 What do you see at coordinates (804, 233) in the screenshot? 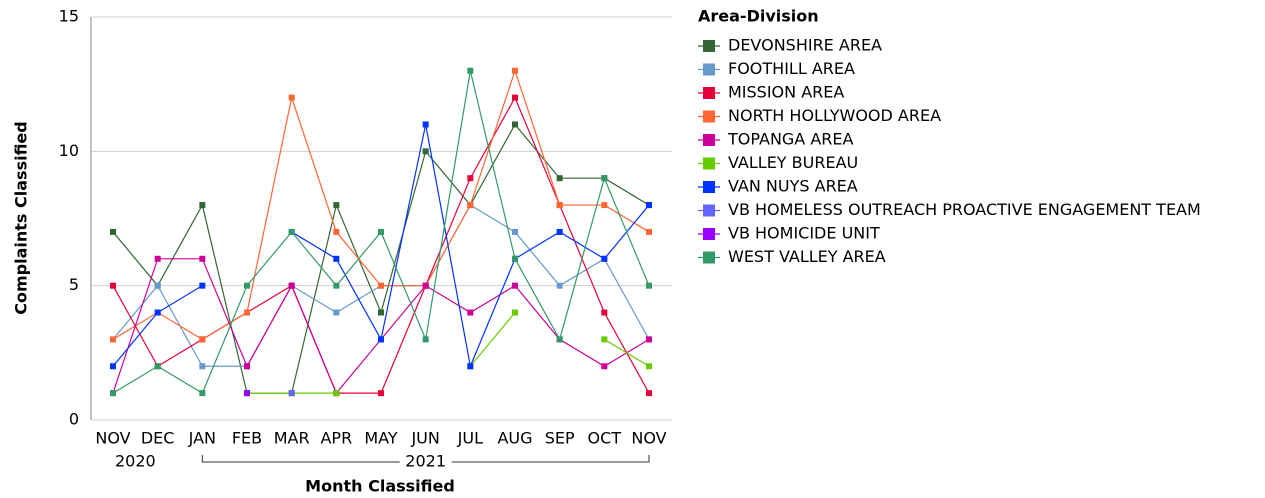
I see `legend-label: VB HOMICIDE UNIT` at bounding box center [804, 233].